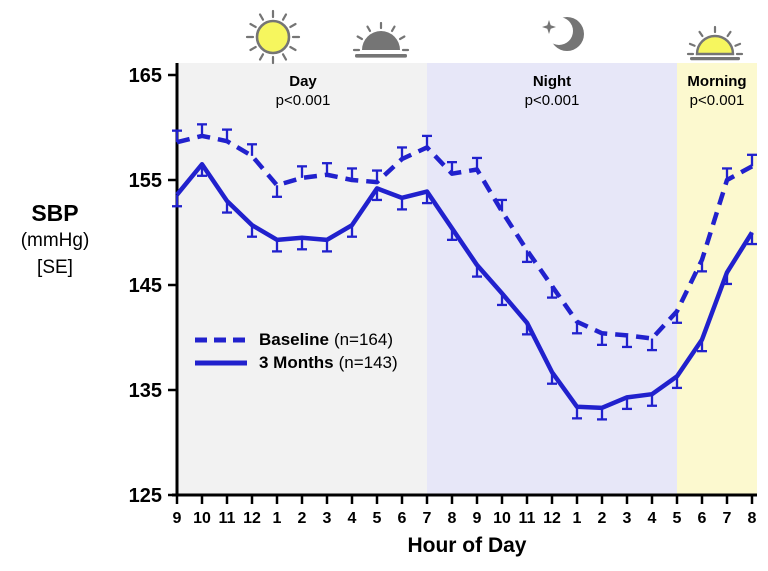  What do you see at coordinates (55, 213) in the screenshot?
I see `y-axis-title-sbp: SBP` at bounding box center [55, 213].